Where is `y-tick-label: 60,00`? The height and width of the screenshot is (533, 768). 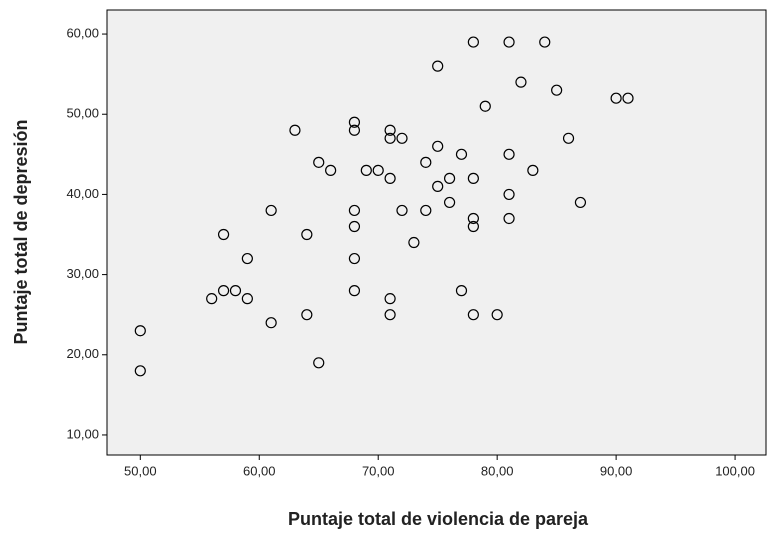
y-tick-label: 60,00 is located at coordinates (82, 32).